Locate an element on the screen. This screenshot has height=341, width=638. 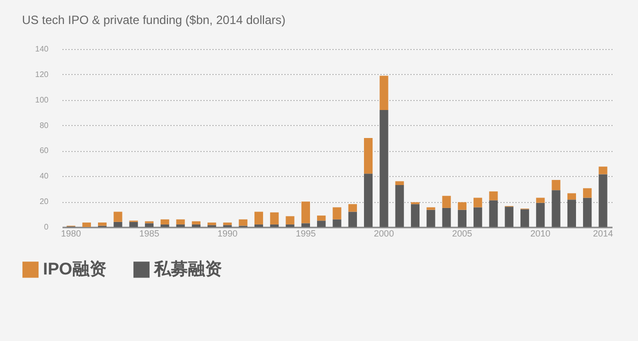
y-tick-label: 140 is located at coordinates (42, 49).